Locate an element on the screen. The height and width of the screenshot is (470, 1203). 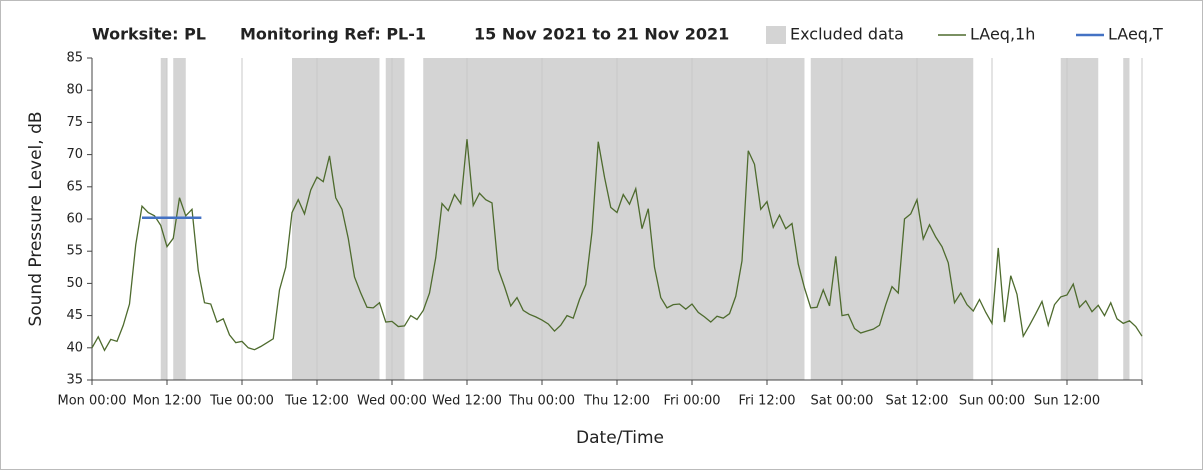
y-tick-label: 60 is located at coordinates (74, 219).